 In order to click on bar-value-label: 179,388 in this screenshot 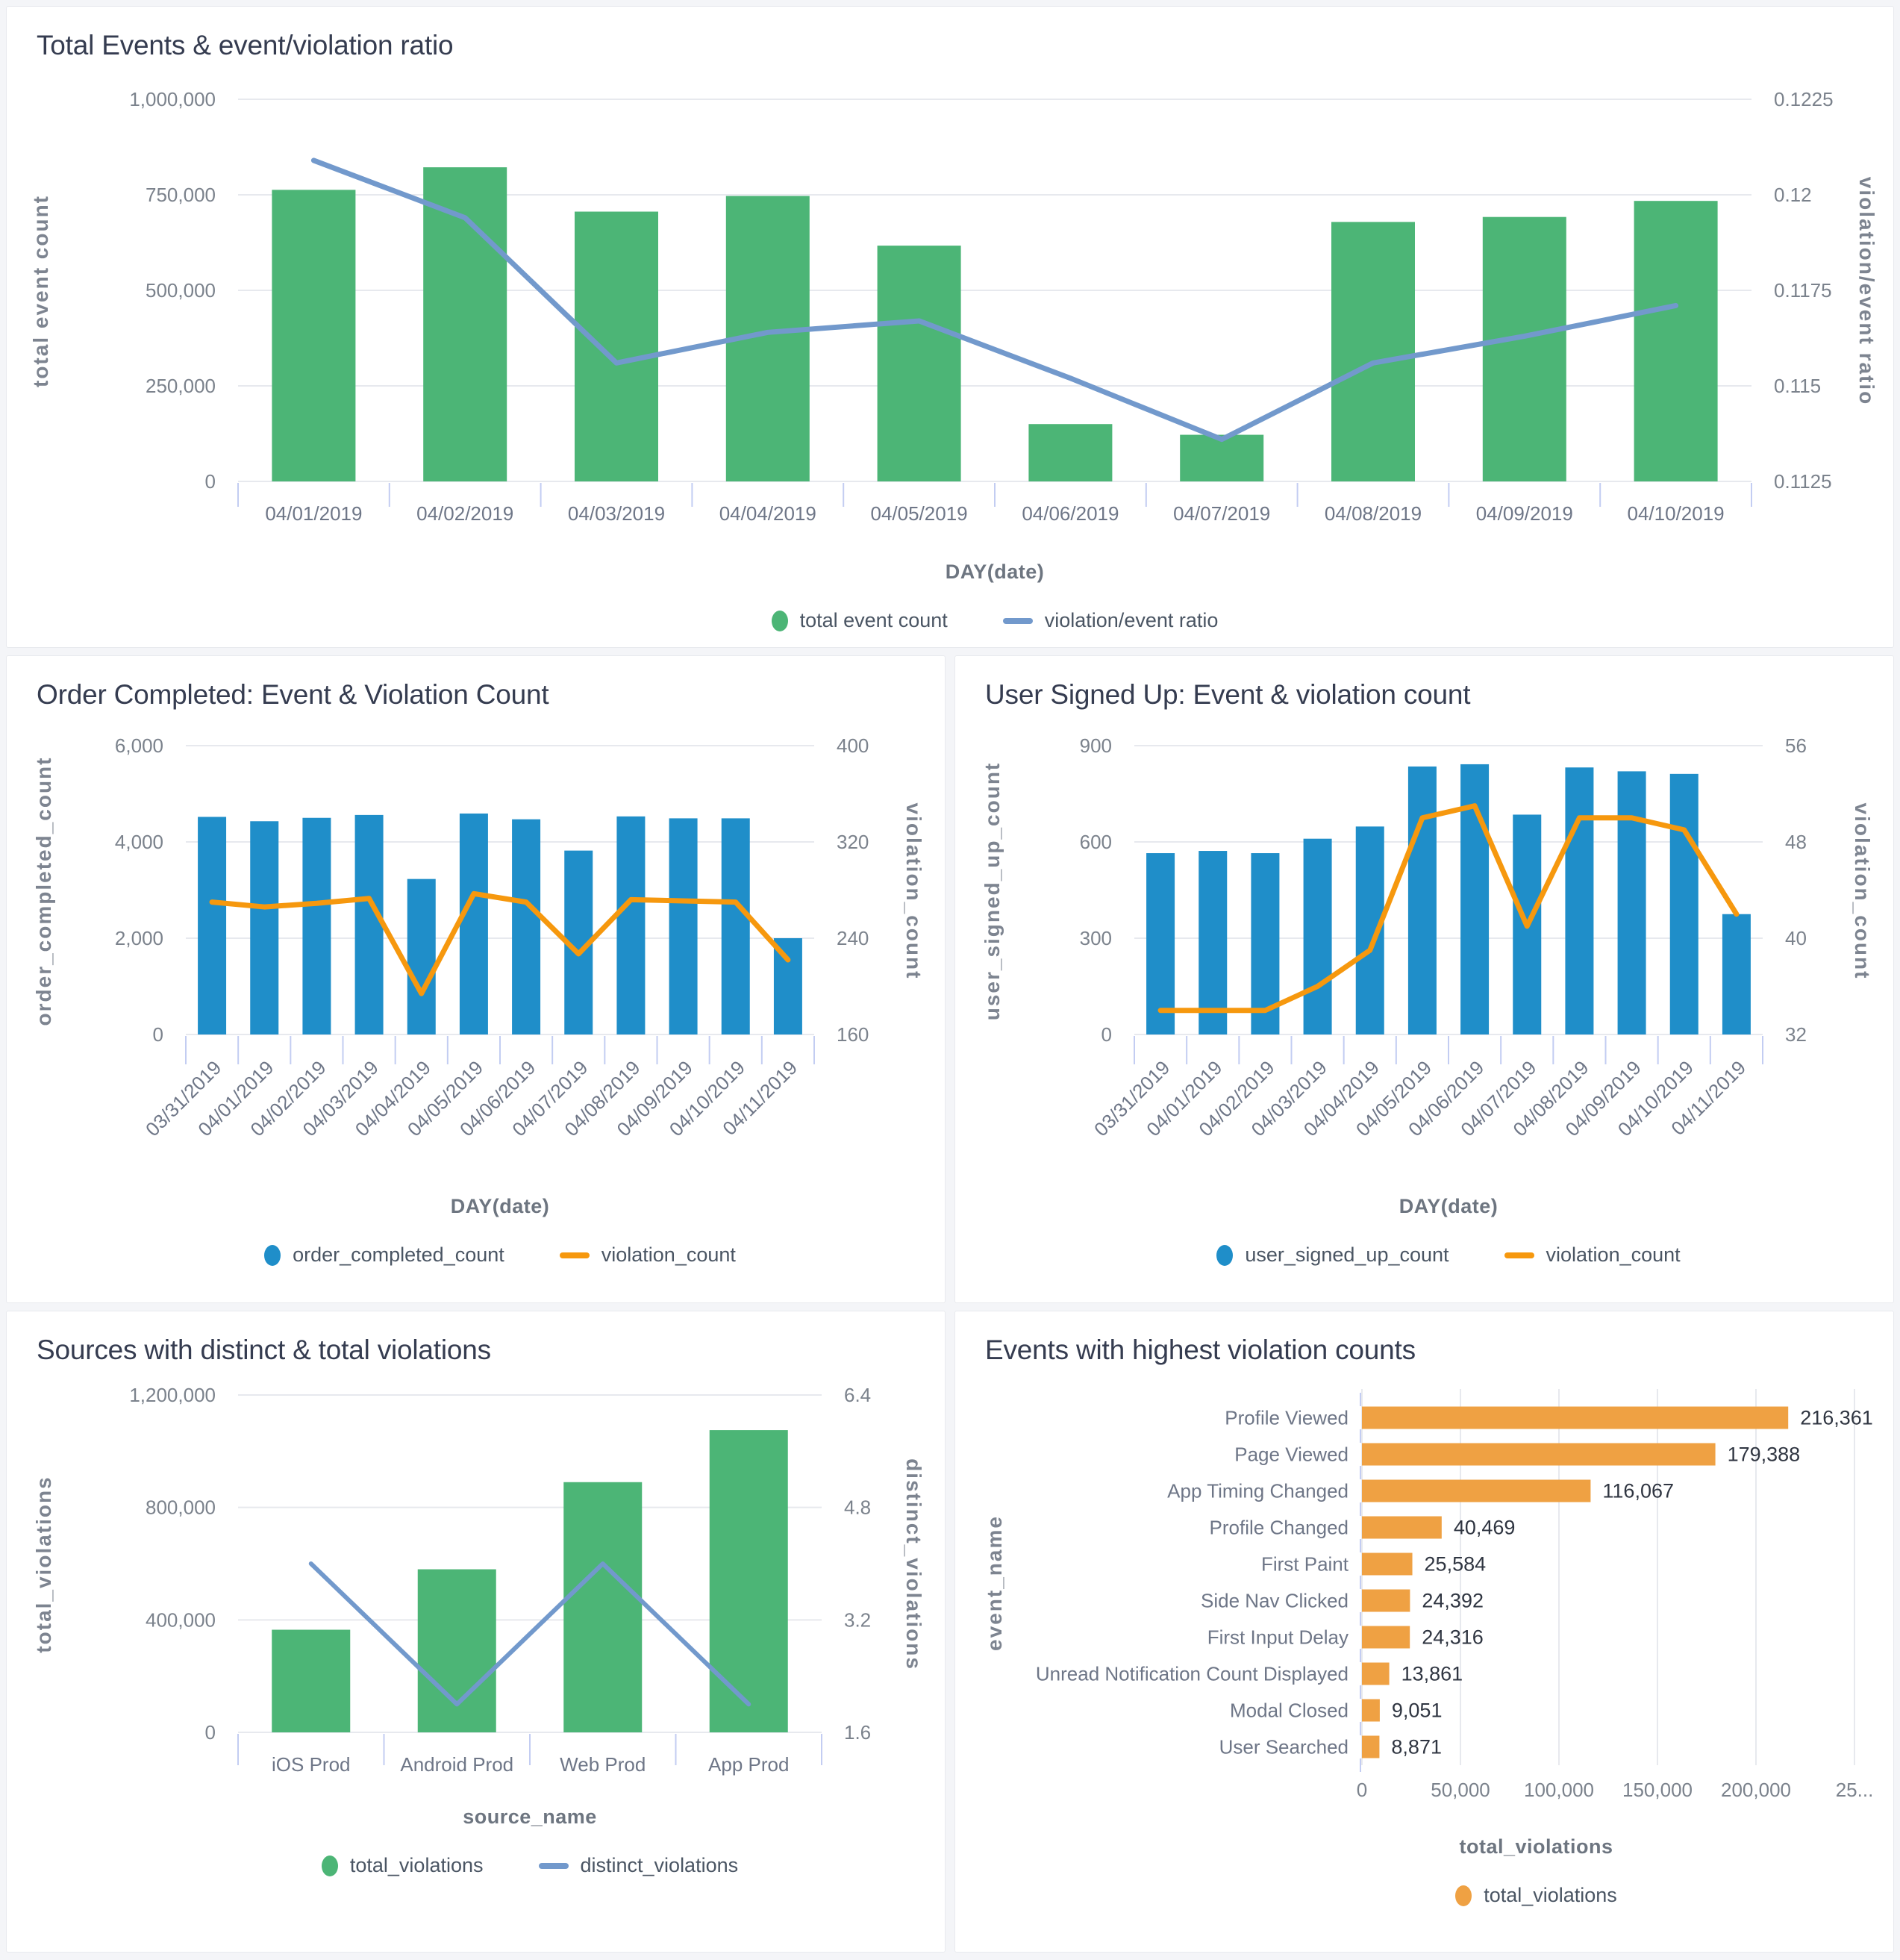, I will do `click(1765, 1455)`.